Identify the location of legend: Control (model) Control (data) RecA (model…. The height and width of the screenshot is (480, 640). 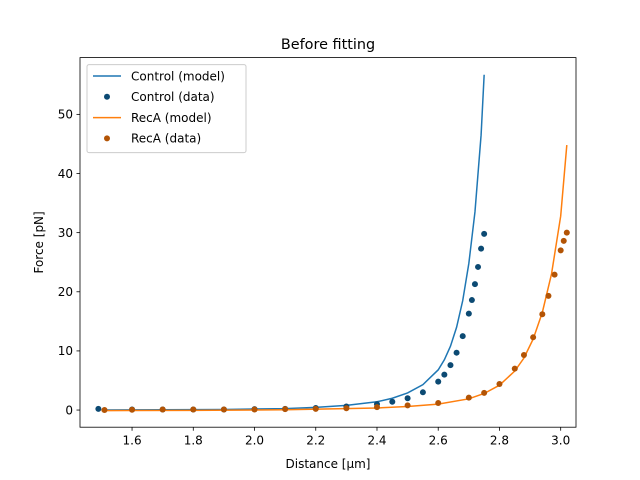
(166, 109).